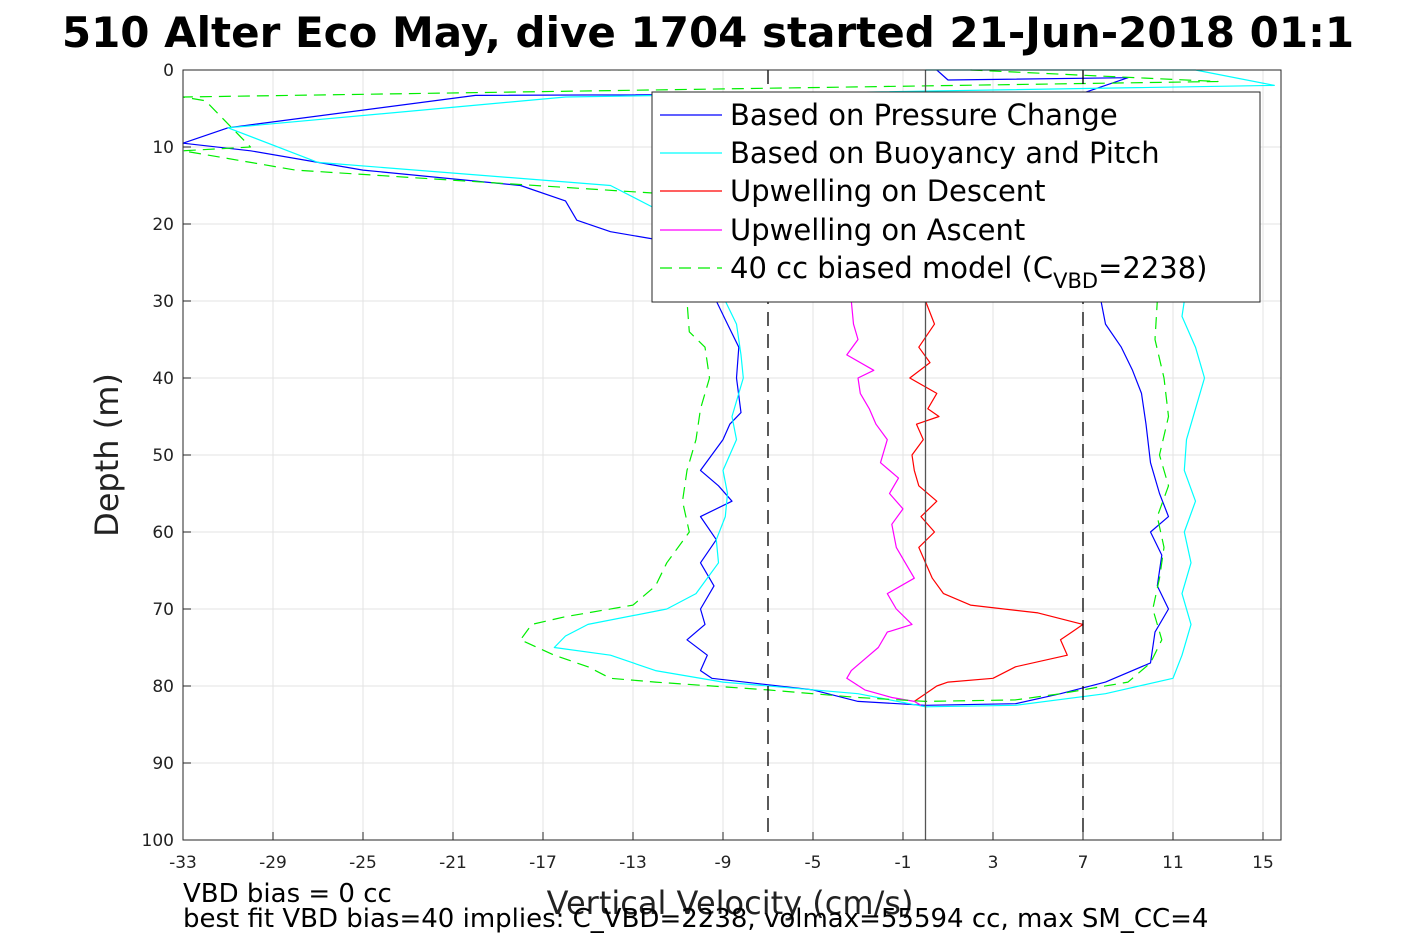  What do you see at coordinates (633, 863) in the screenshot?
I see `x-tick-label: -13` at bounding box center [633, 863].